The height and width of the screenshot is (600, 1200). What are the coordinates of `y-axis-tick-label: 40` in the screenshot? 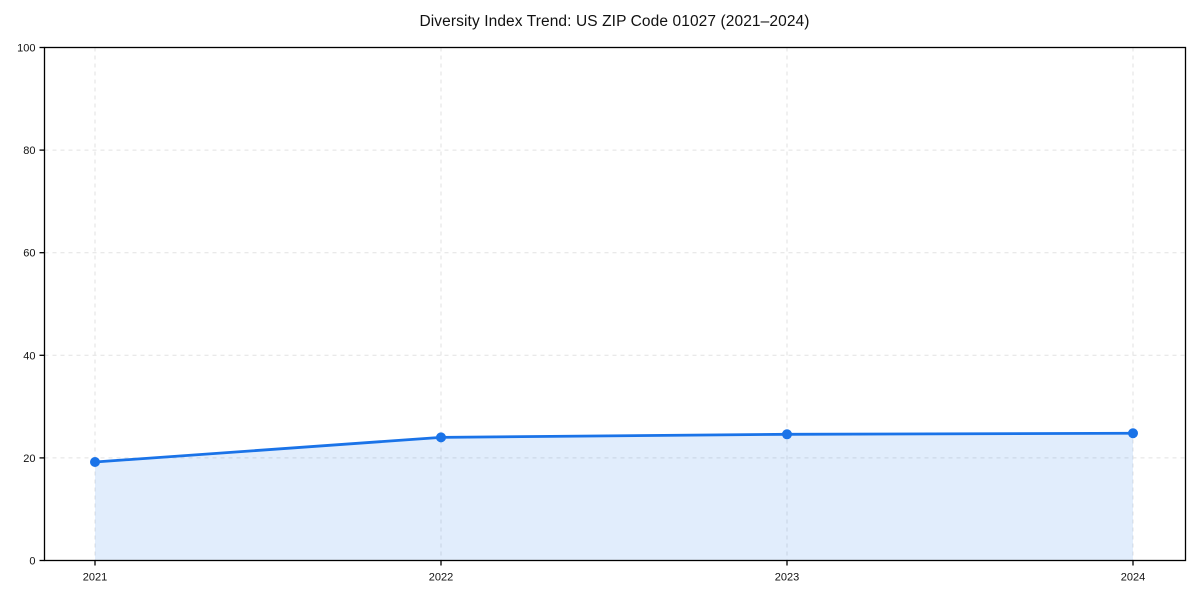 It's located at (29, 356).